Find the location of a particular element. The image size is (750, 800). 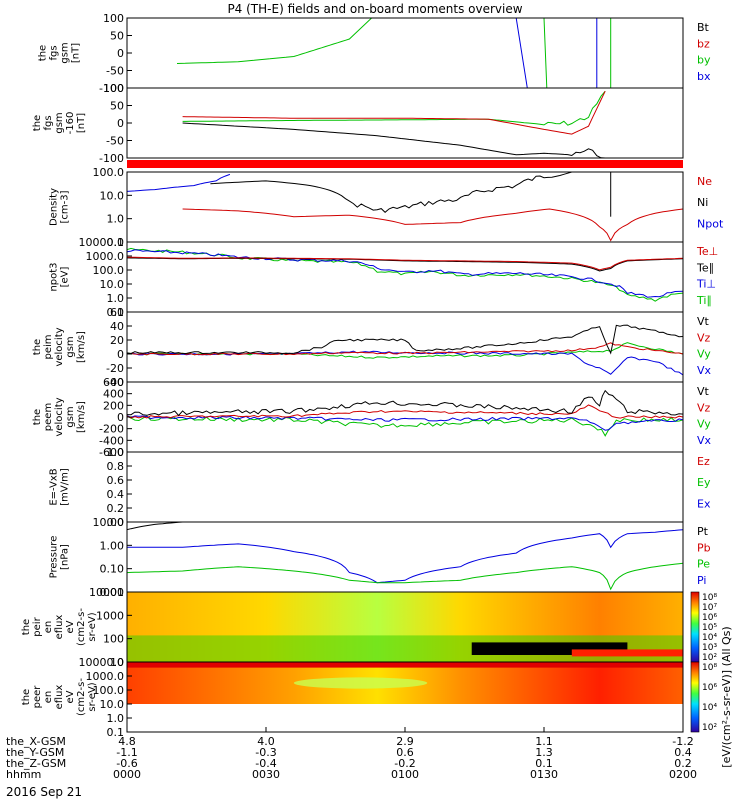

y-tick-label: 1000.0 is located at coordinates (105, 256).